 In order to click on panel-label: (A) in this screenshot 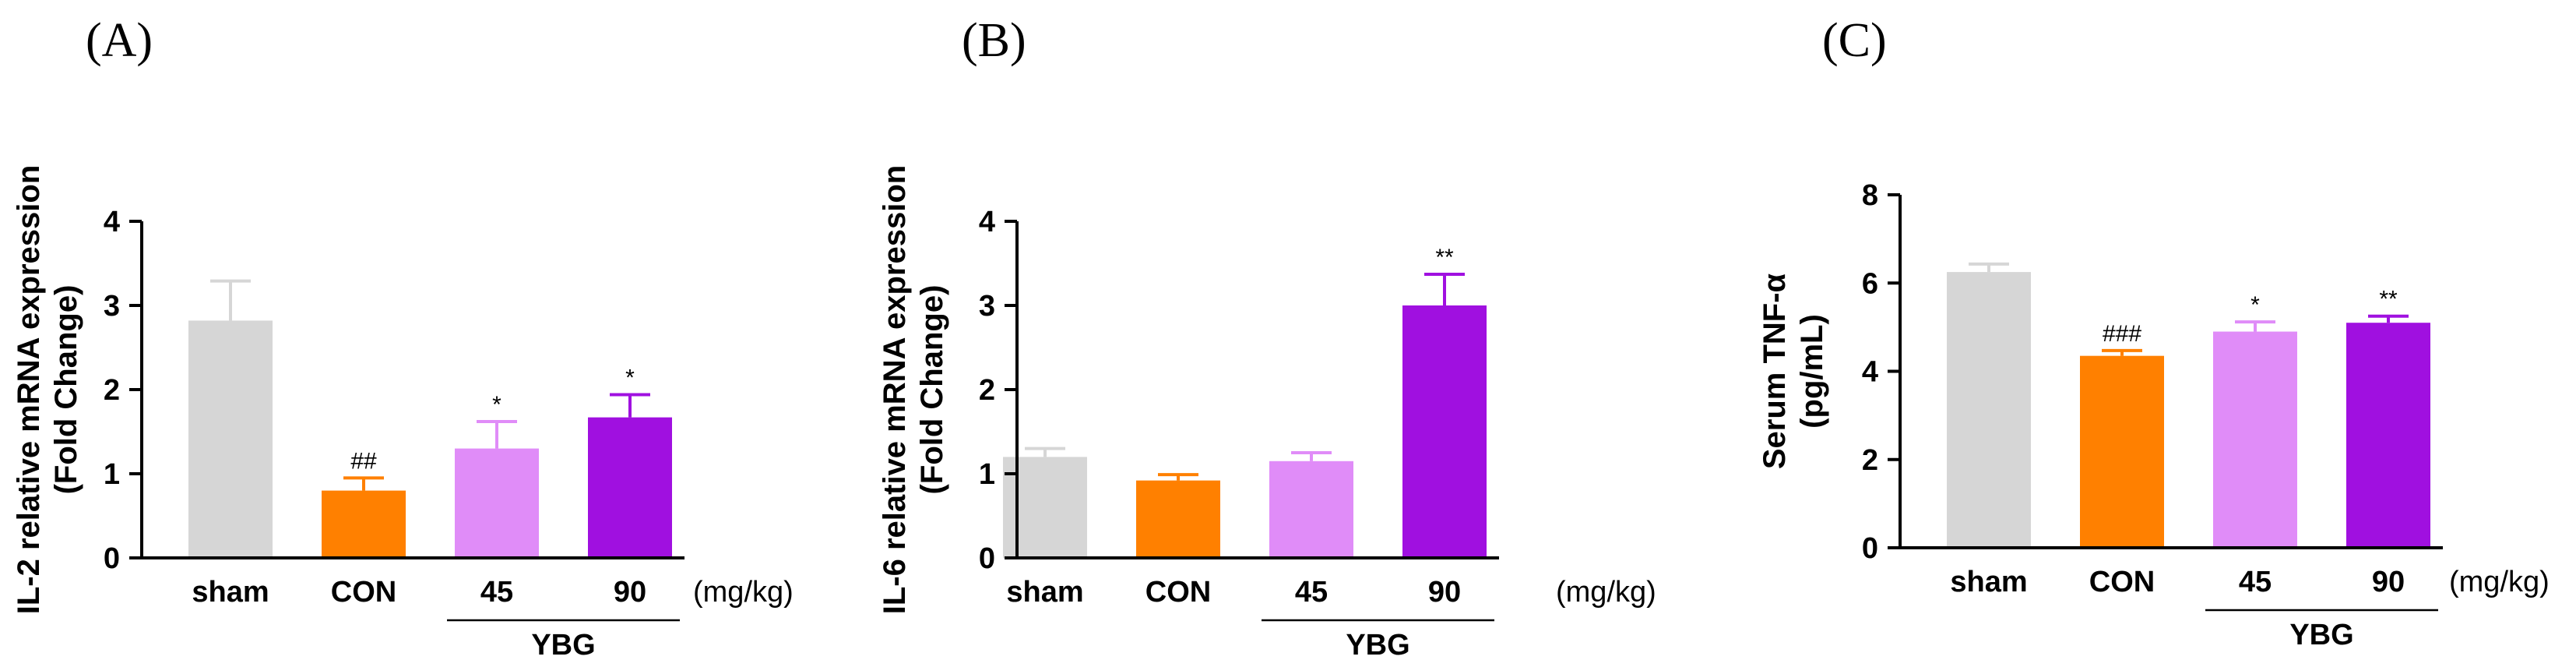, I will do `click(119, 40)`.